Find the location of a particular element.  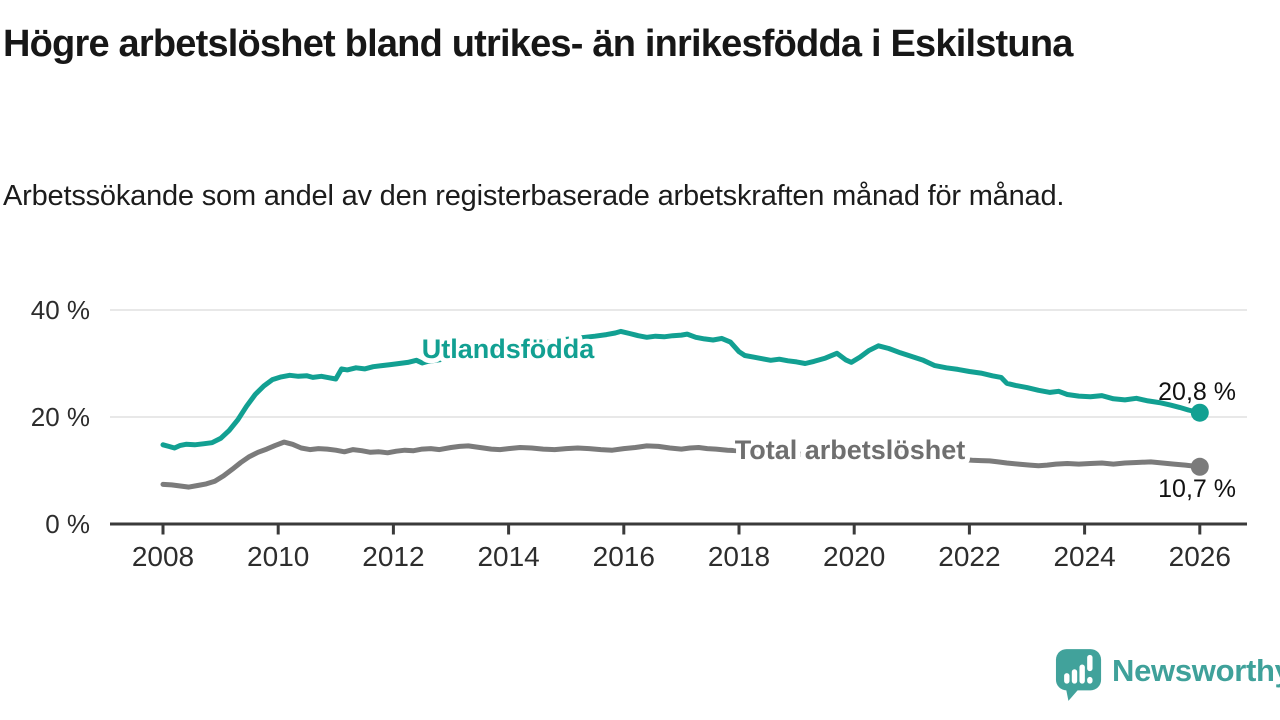

y-tick-label: 0 % is located at coordinates (67, 524).